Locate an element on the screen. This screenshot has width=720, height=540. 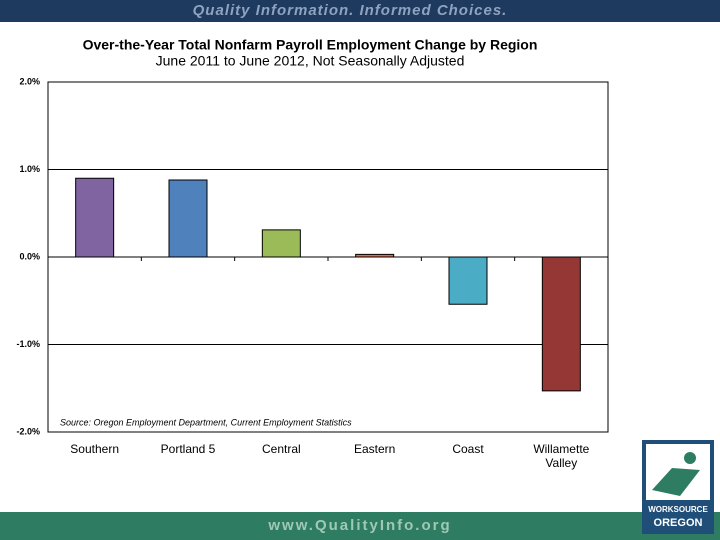
logo-text: OREGON is located at coordinates (678, 523).